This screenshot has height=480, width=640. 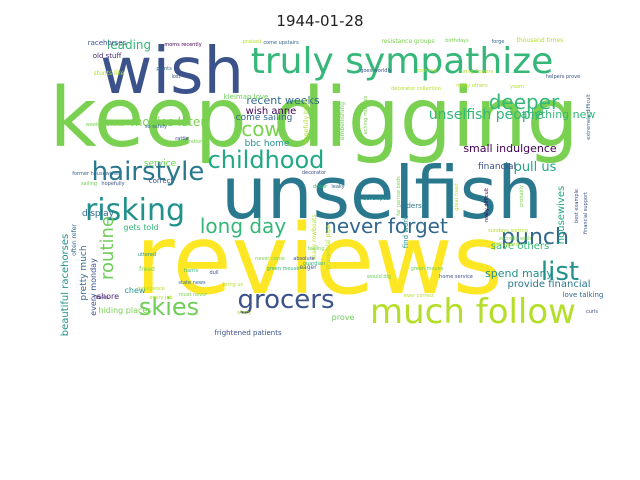 What do you see at coordinates (589, 117) in the screenshot?
I see `word-extremely-difficult: extremely difficult` at bounding box center [589, 117].